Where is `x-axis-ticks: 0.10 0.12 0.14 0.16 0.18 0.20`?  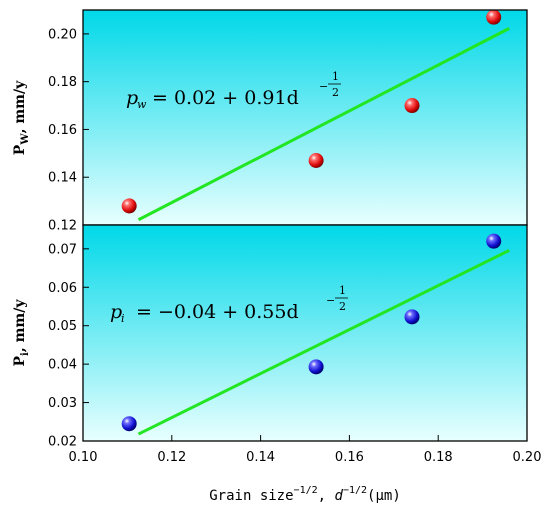
x-axis-ticks: 0.10 0.12 0.14 0.16 0.18 0.20 is located at coordinates (305, 450).